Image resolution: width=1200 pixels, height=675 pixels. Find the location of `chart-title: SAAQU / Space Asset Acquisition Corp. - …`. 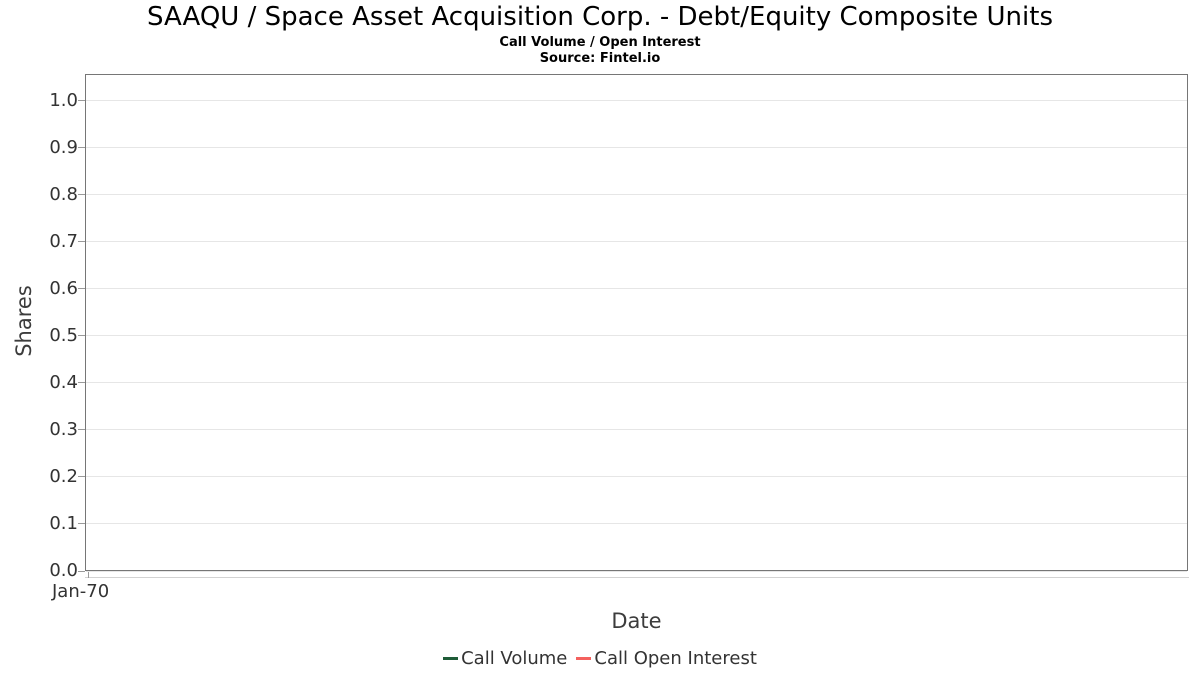

chart-title: SAAQU / Space Asset Acquisition Corp. - … is located at coordinates (600, 17).